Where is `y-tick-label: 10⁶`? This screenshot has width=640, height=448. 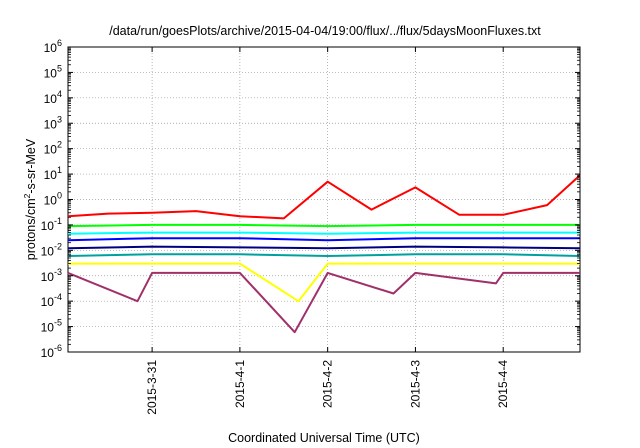 y-tick-label: 10⁶ is located at coordinates (53, 46).